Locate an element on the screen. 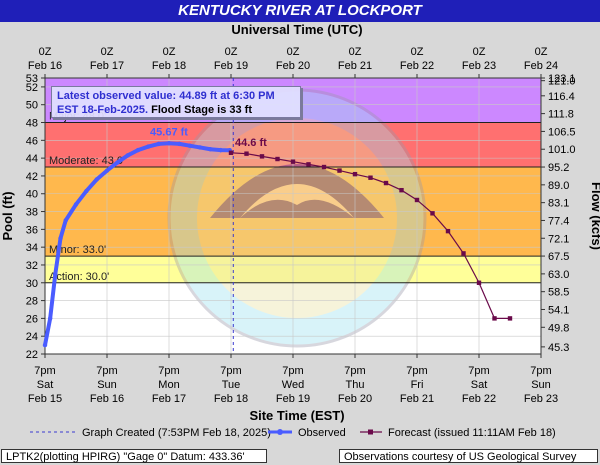  y-tick-label: 28 is located at coordinates (32, 302).